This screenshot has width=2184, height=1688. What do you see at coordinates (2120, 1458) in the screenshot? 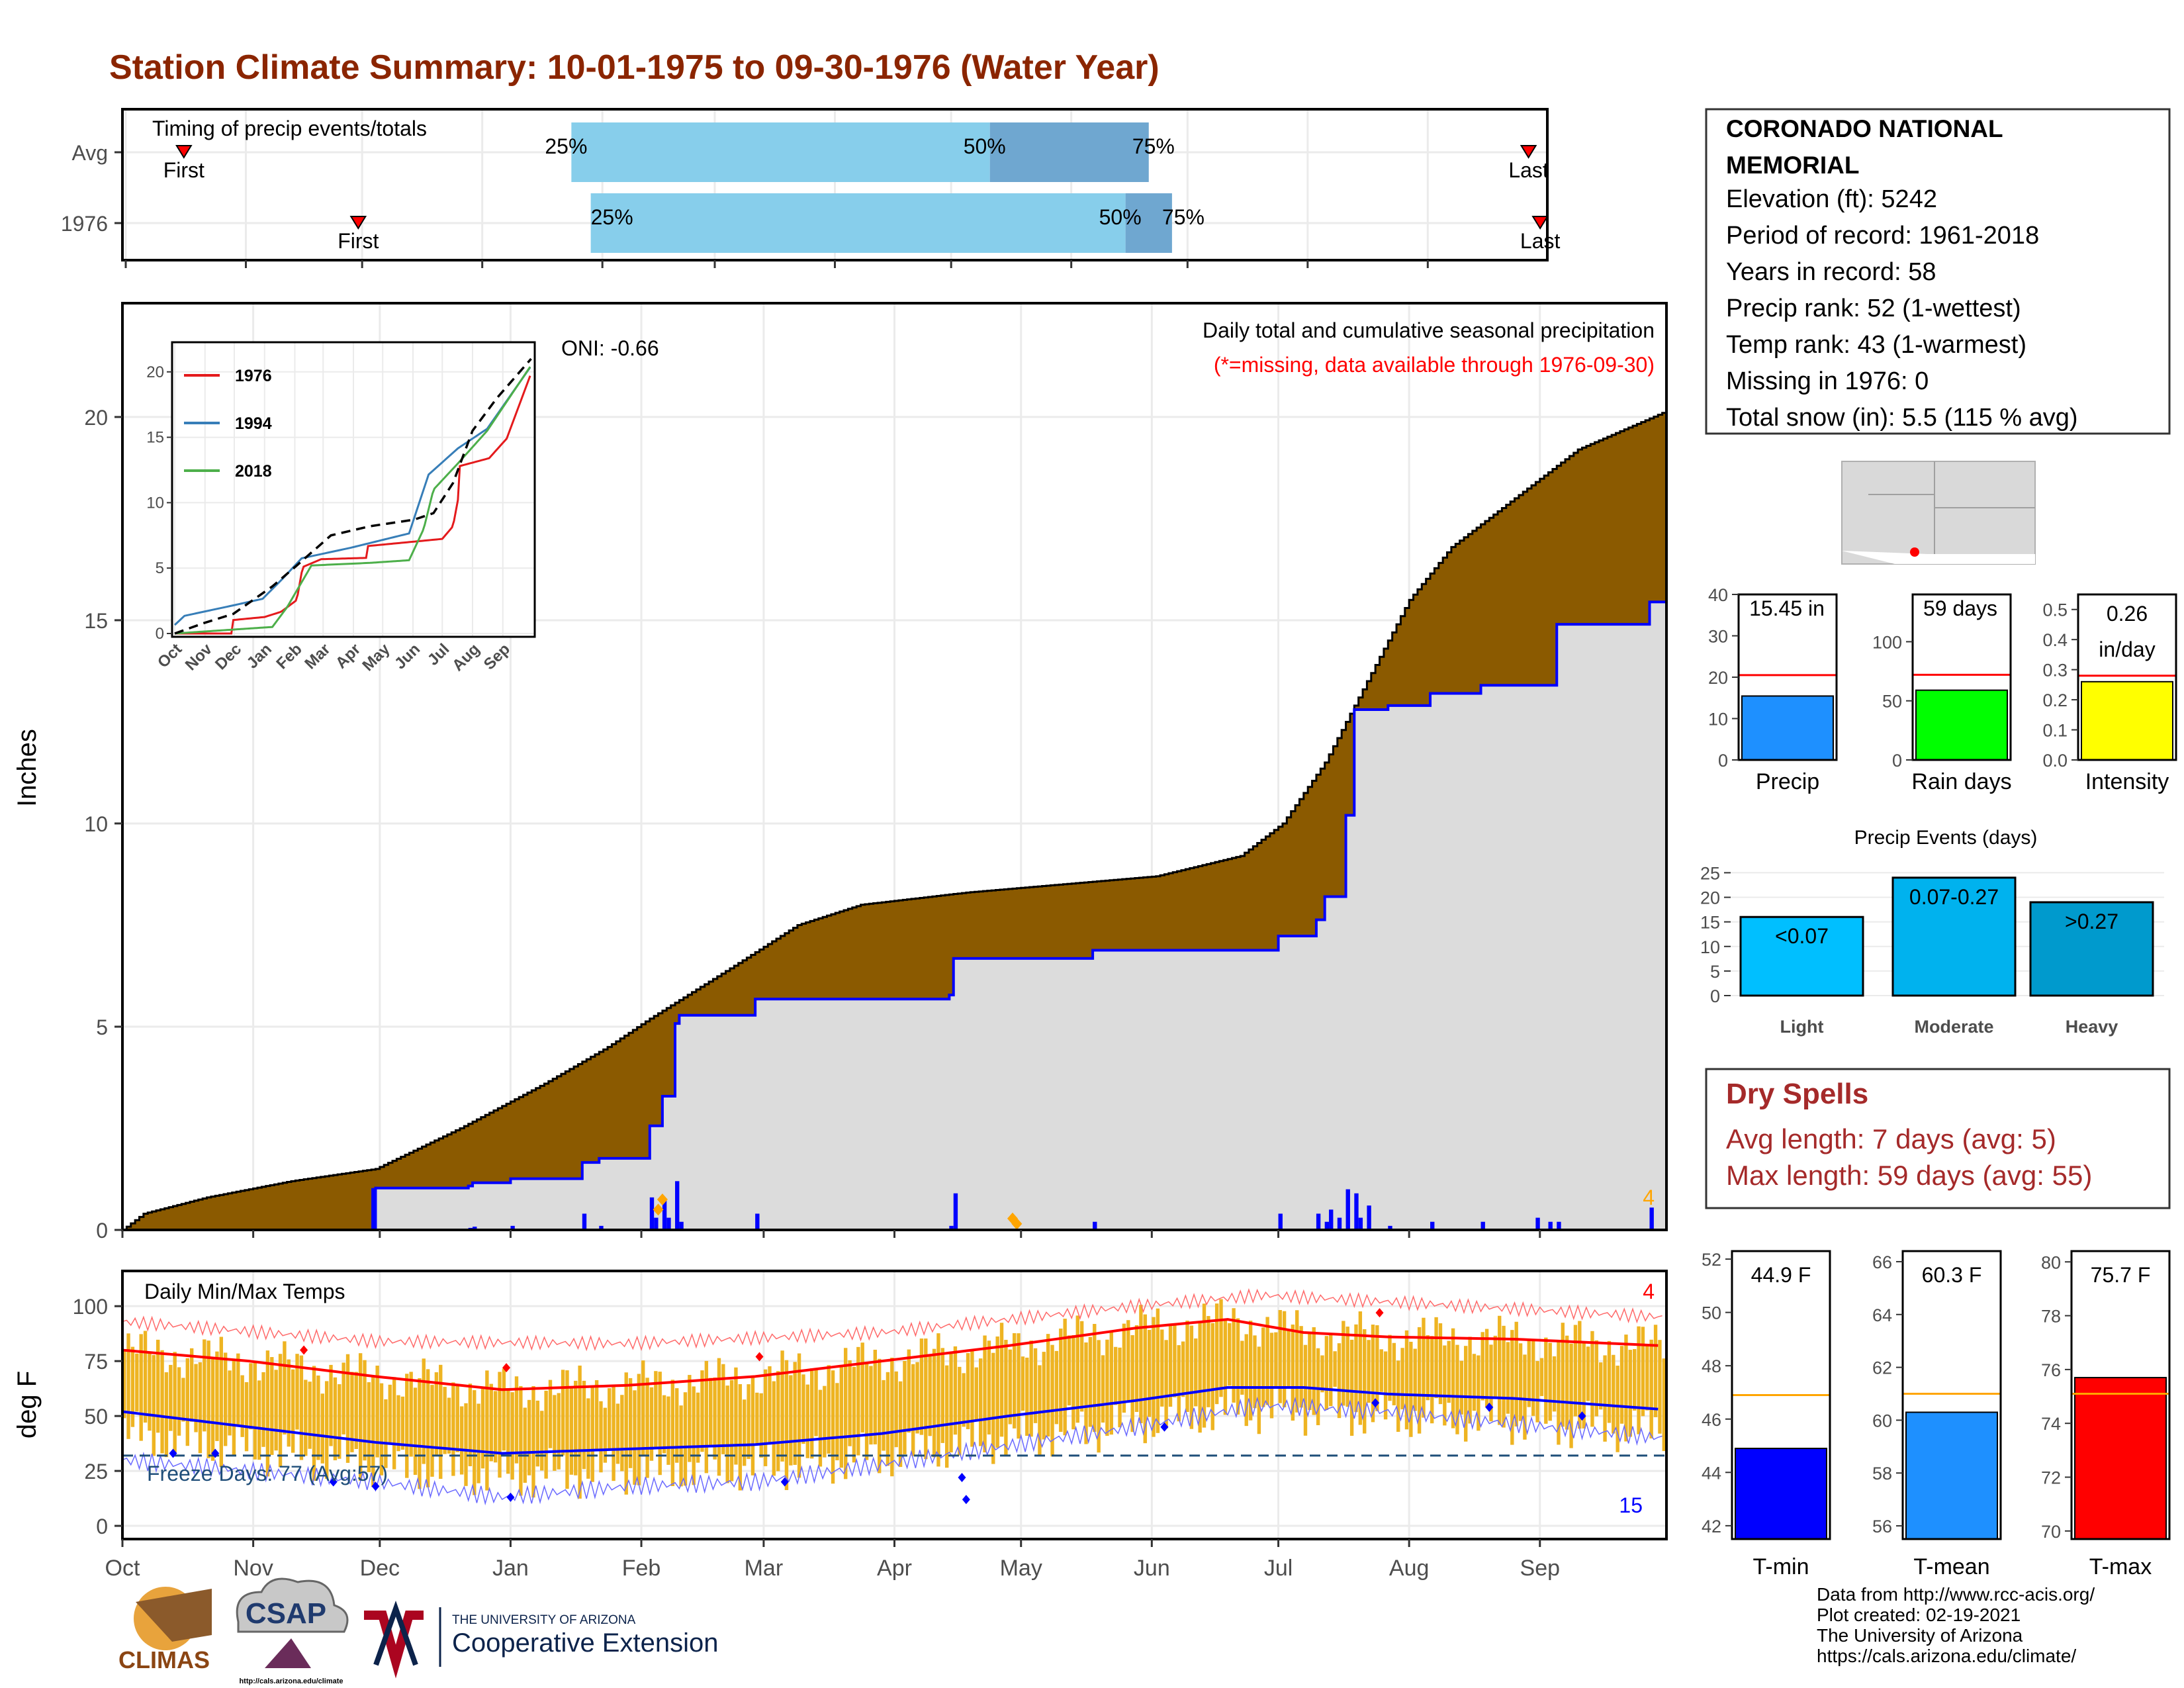
I see `temp-summary-bar-t-max` at bounding box center [2120, 1458].